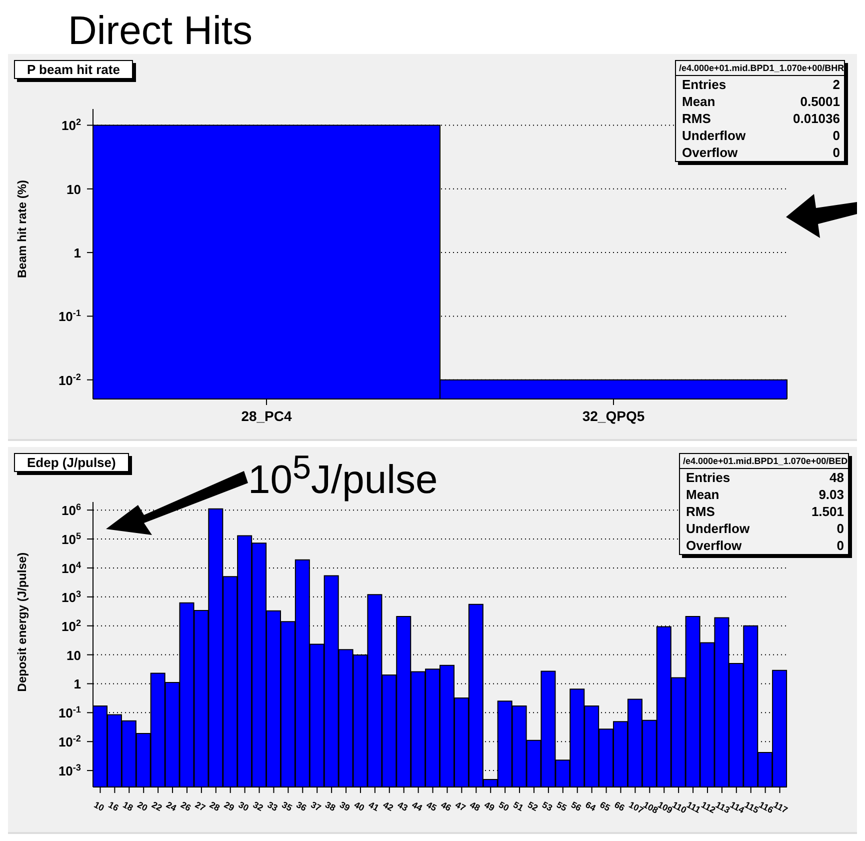 The image size is (865, 841). I want to click on x-tick-label: 65, so click(605, 807).